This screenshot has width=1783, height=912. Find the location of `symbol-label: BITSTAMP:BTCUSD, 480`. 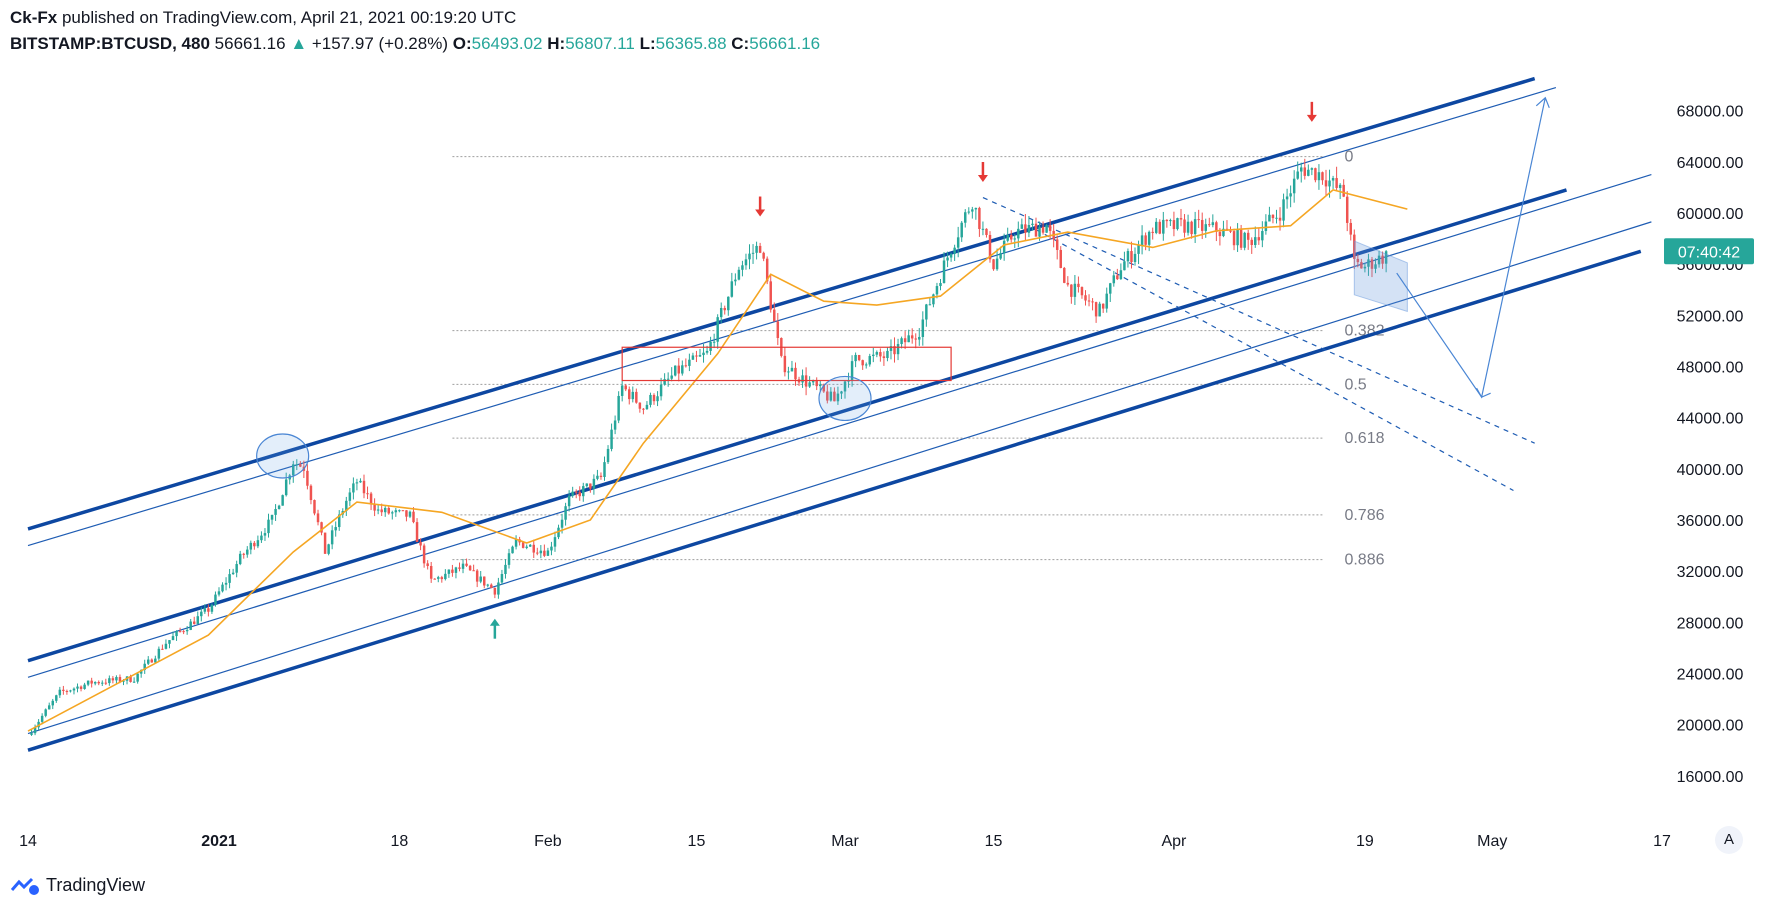

symbol-label: BITSTAMP:BTCUSD, 480 is located at coordinates (110, 43).